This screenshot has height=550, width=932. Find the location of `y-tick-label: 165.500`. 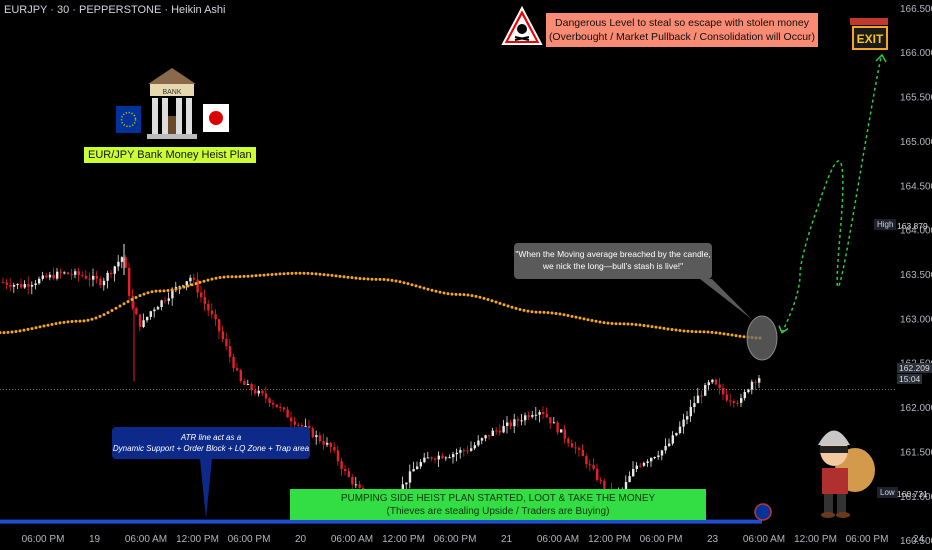

y-tick-label: 165.500 is located at coordinates (916, 98).